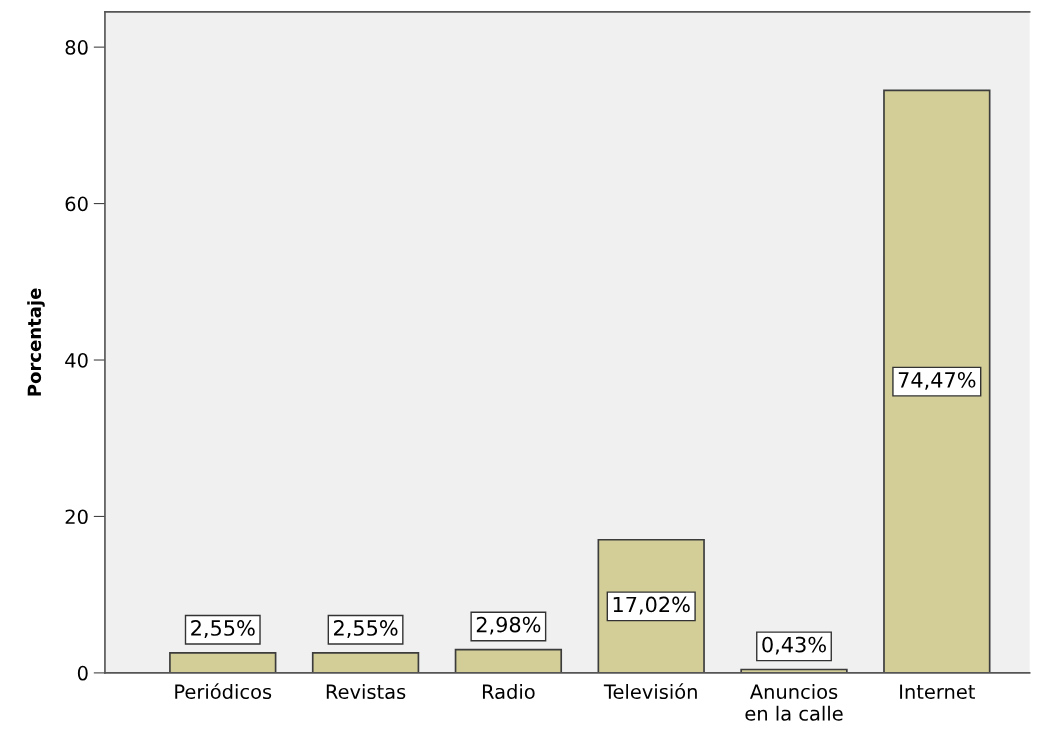  What do you see at coordinates (508, 692) in the screenshot?
I see `x-tick-label: Radio` at bounding box center [508, 692].